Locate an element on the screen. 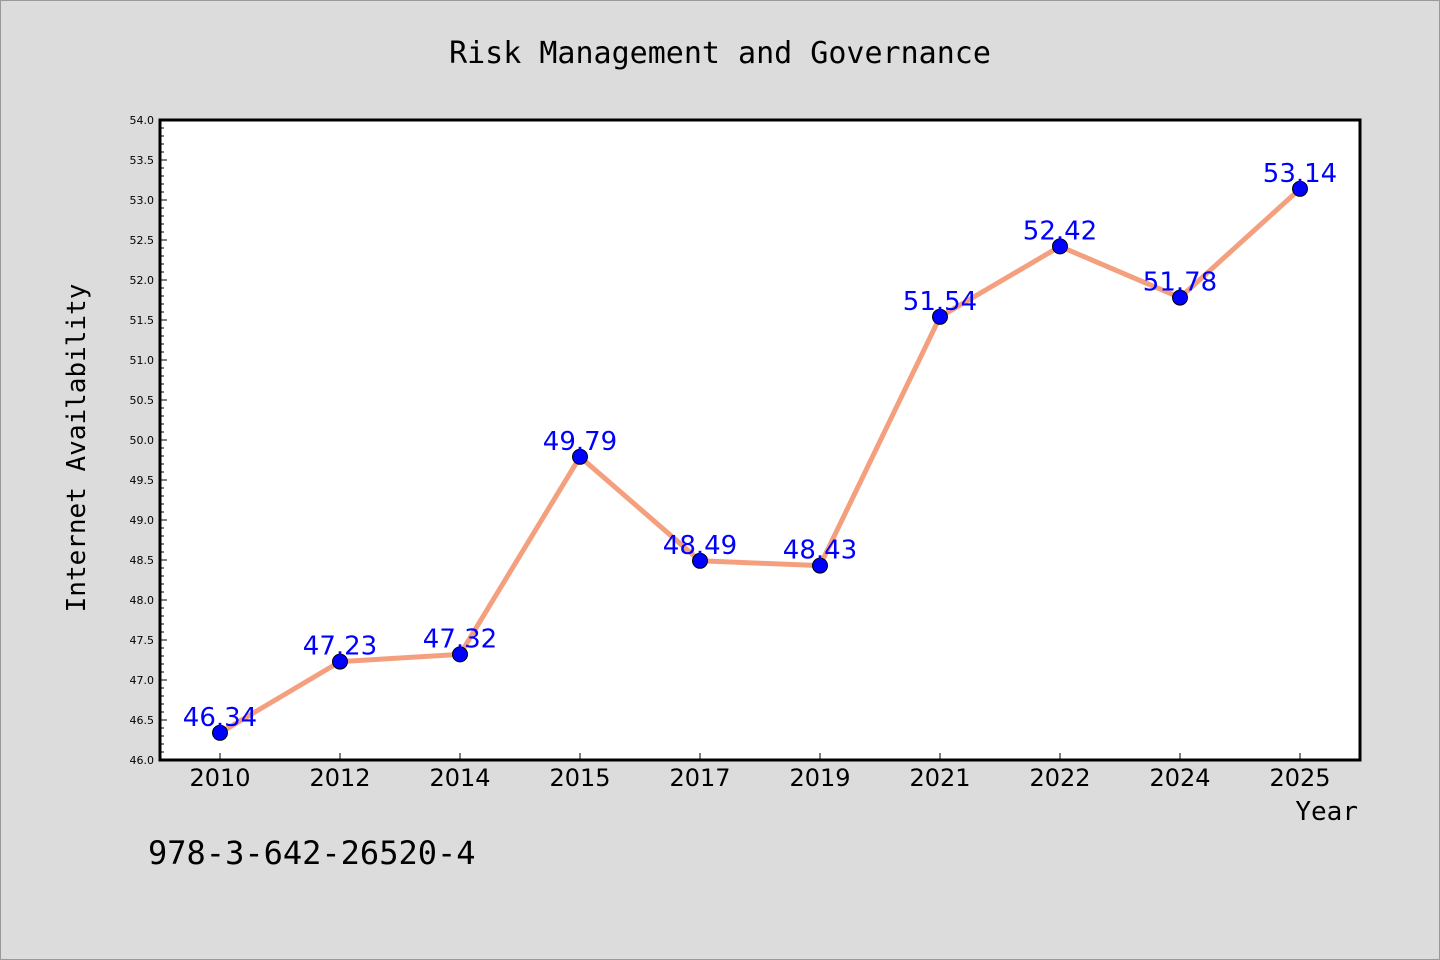 This screenshot has width=1440, height=960. data-label: 47.32 is located at coordinates (460, 639).